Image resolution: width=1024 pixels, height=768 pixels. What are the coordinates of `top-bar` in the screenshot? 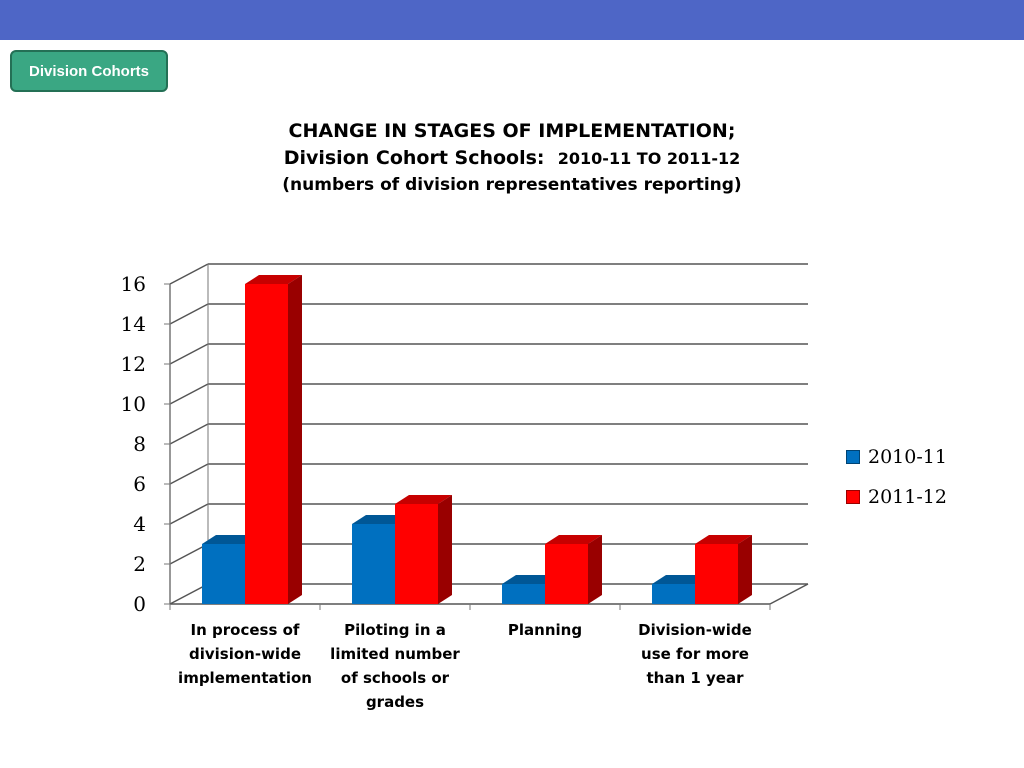 It's located at (512, 20).